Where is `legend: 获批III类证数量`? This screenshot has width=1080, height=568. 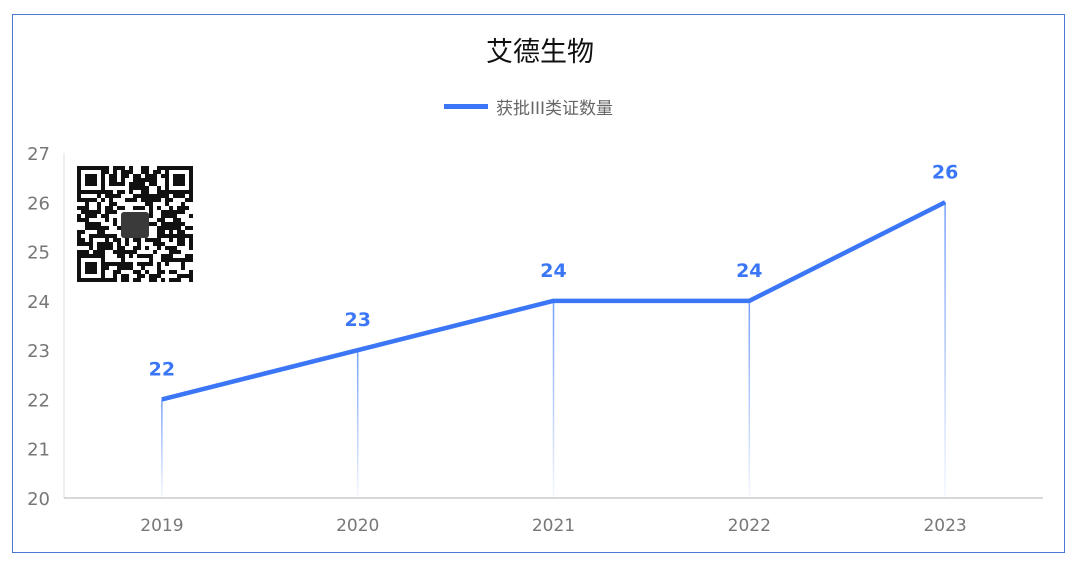 legend: 获批III类证数量 is located at coordinates (528, 106).